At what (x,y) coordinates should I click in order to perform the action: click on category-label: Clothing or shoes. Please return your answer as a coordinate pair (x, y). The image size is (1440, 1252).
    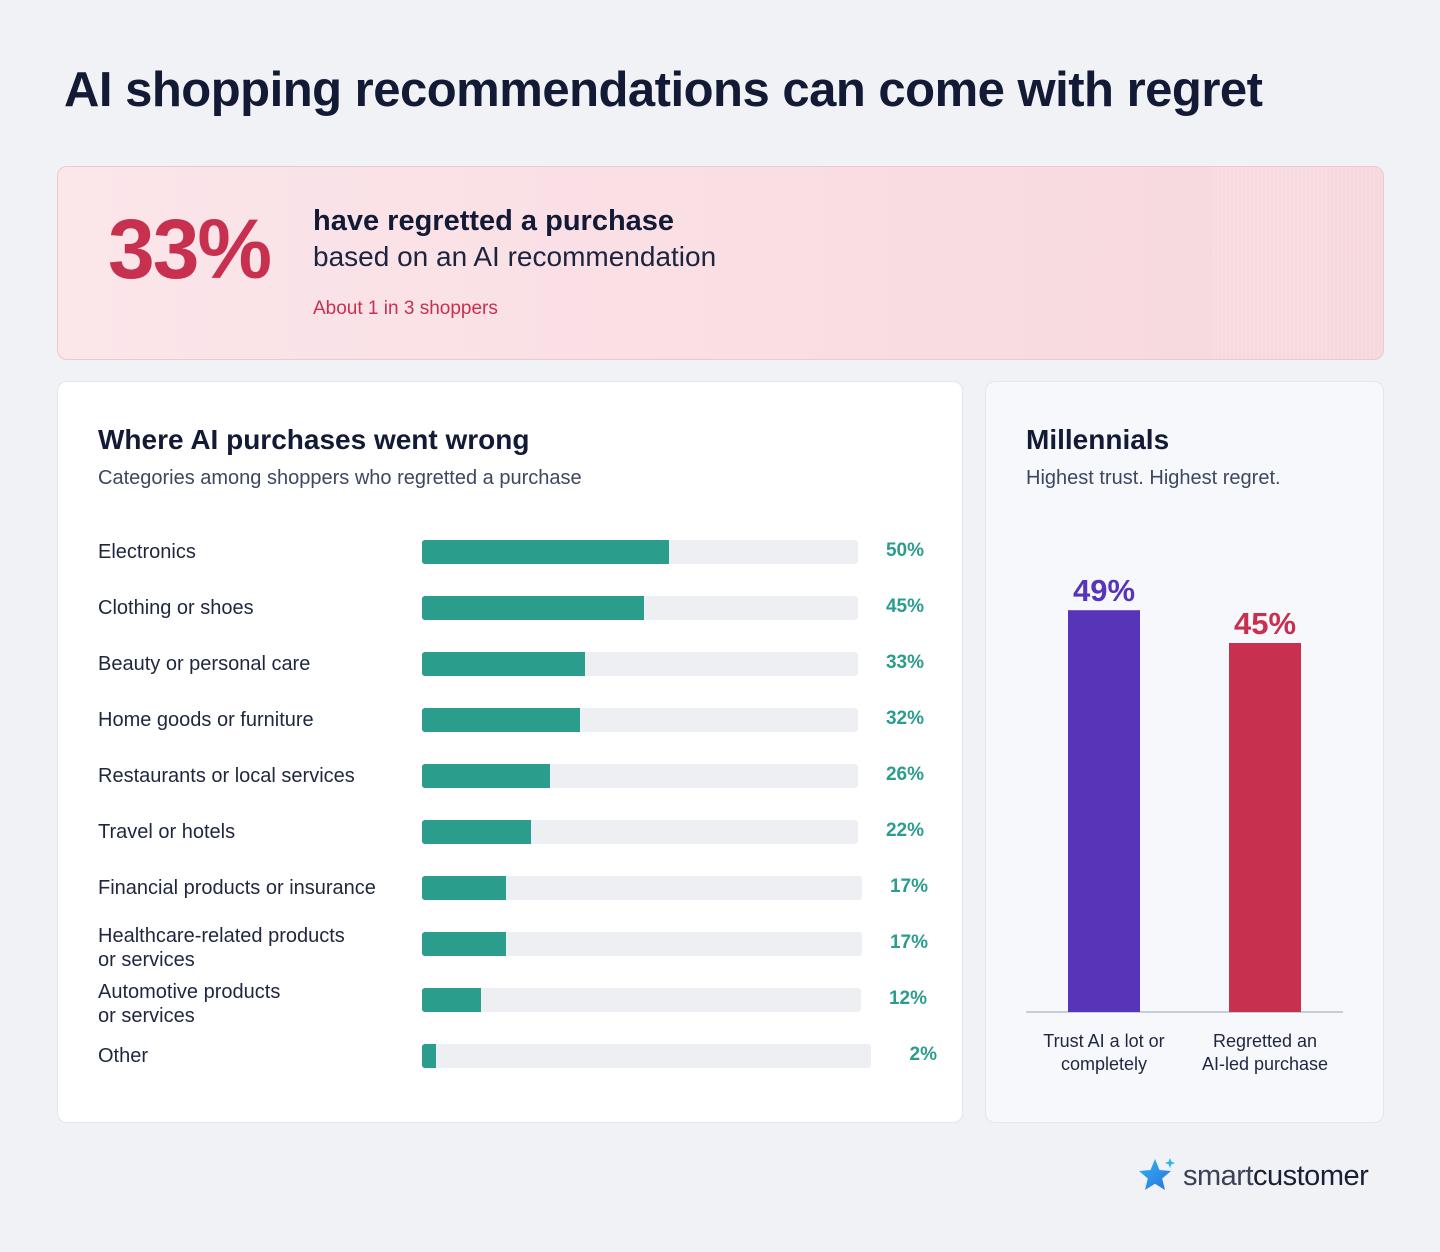
    Looking at the image, I should click on (176, 608).